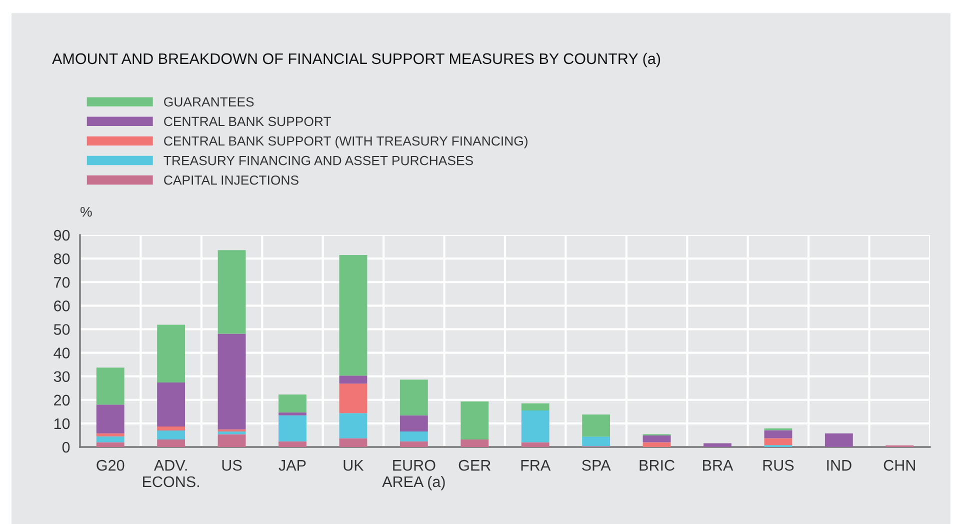 Image resolution: width=962 pixels, height=524 pixels. What do you see at coordinates (596, 465) in the screenshot?
I see `x-tick-label: SPA` at bounding box center [596, 465].